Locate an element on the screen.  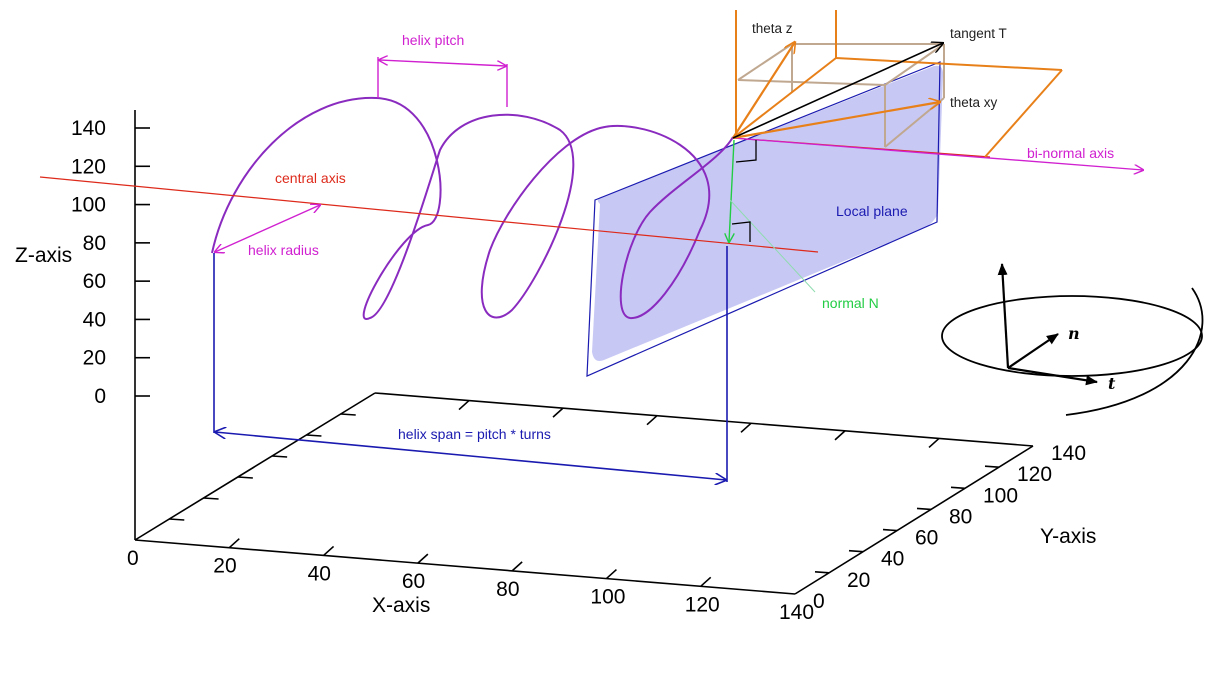
inset-t-label: t is located at coordinates (1112, 383).